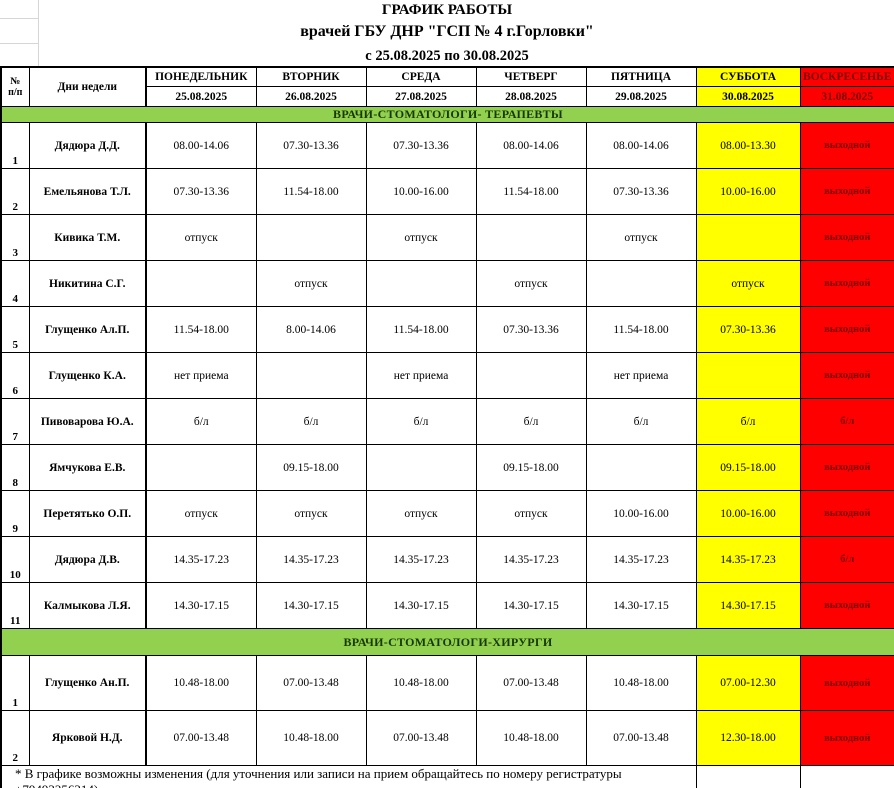  I want to click on cell-wed: 14.35-17.23, so click(421, 559).